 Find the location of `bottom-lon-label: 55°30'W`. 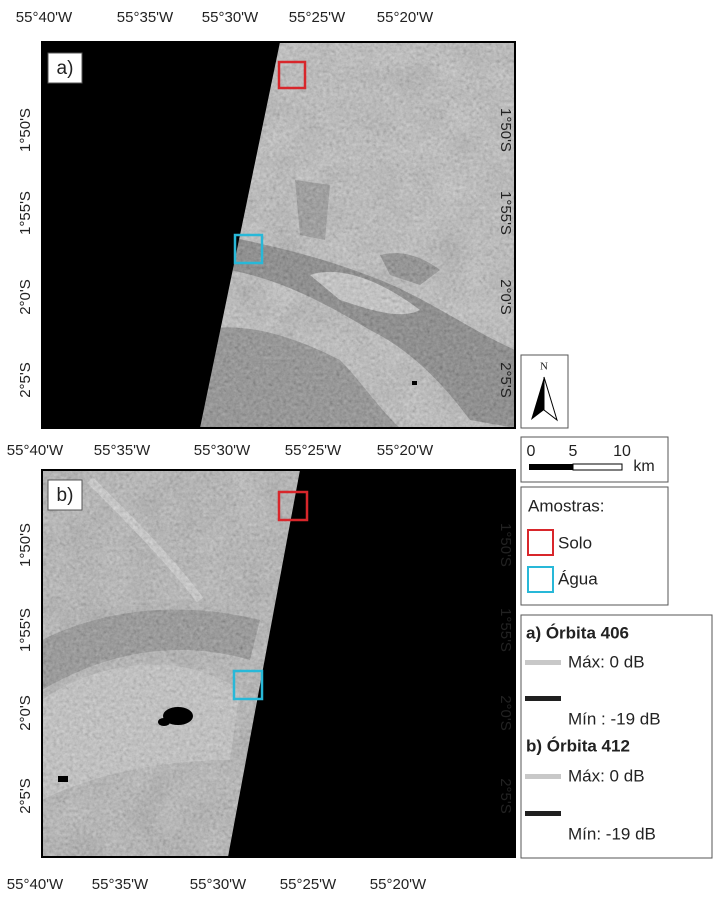

bottom-lon-label: 55°30'W is located at coordinates (218, 884).